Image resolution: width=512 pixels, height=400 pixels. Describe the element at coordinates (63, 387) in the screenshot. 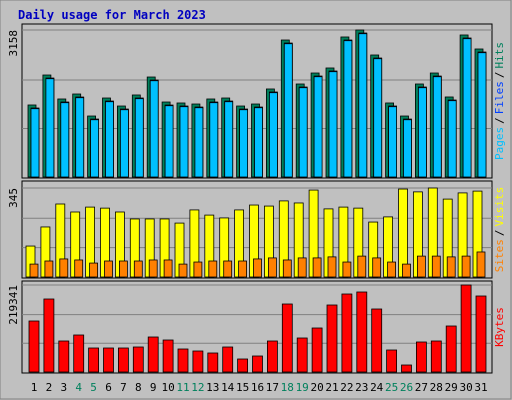

I see `x-tick-label: 3` at that location.